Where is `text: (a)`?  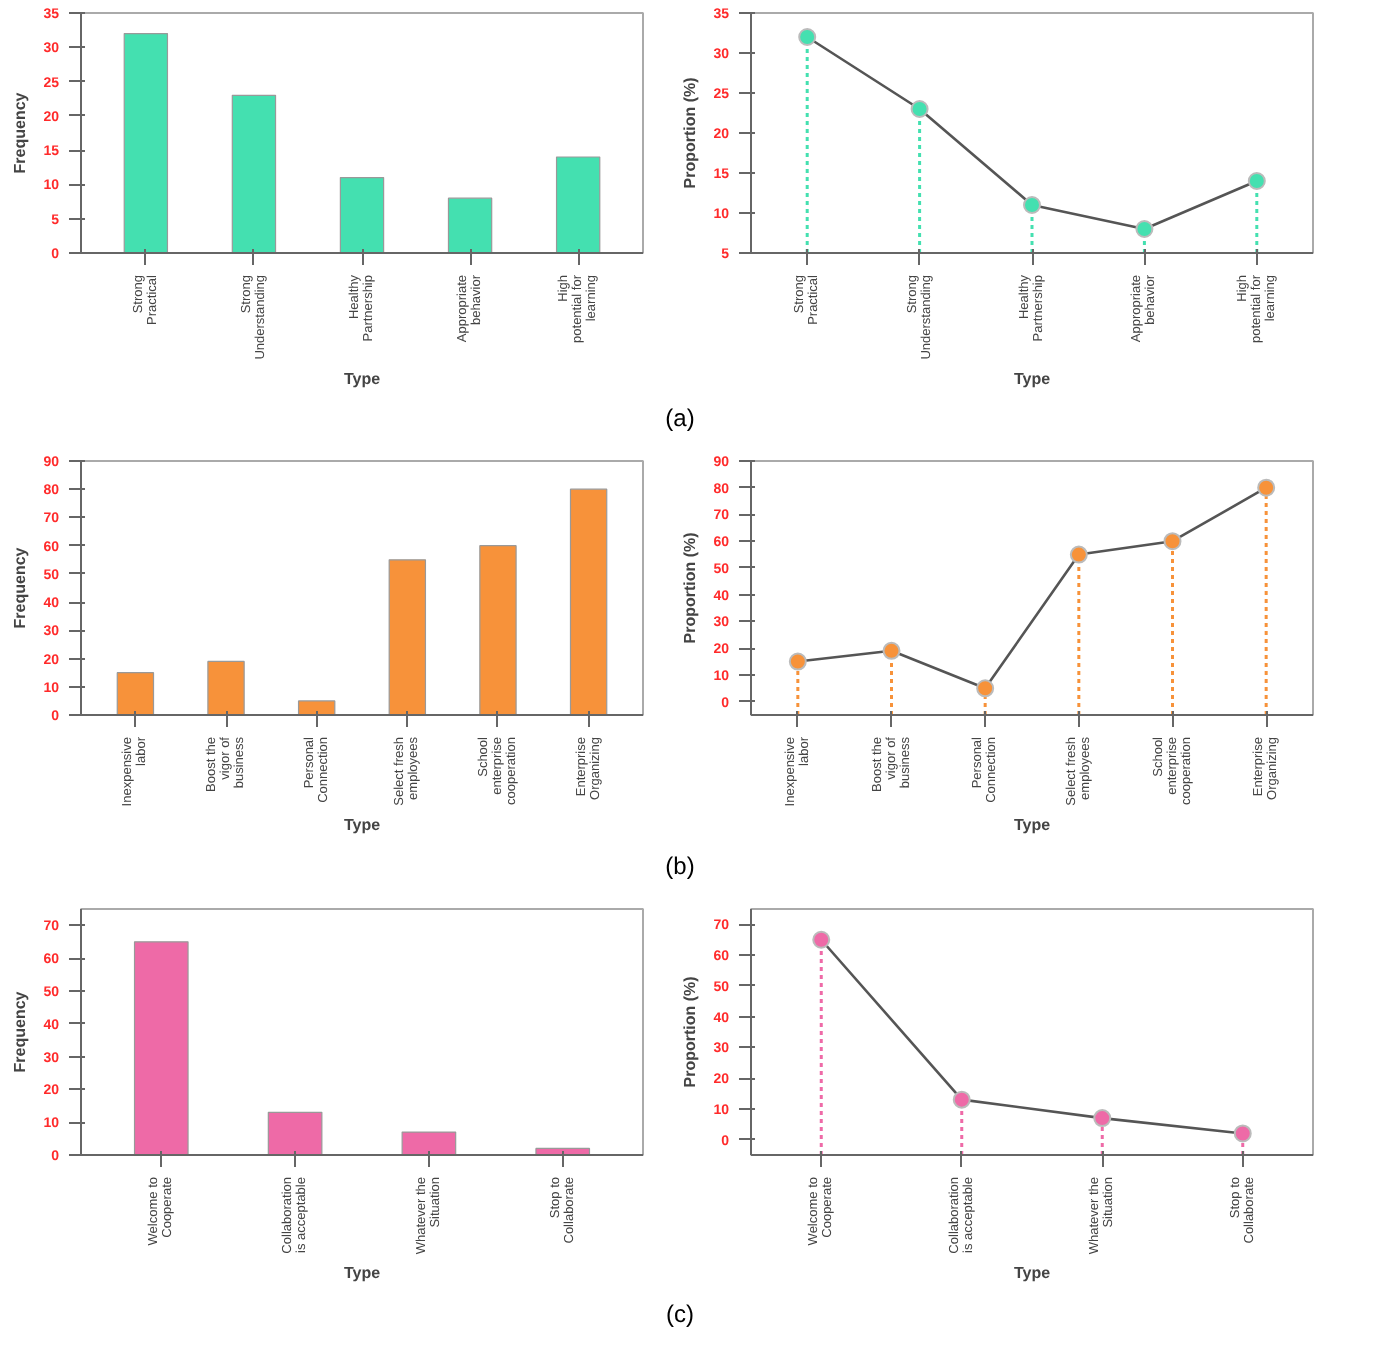
text: (a) is located at coordinates (680, 419).